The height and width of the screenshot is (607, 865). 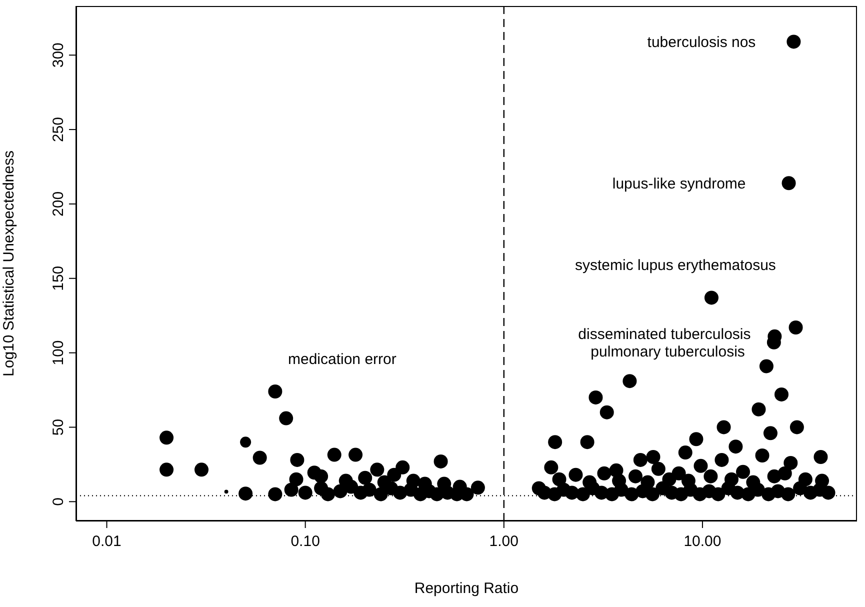 I want to click on y-axis-title: Log10 Statistical Unexpectedness, so click(x=9, y=263).